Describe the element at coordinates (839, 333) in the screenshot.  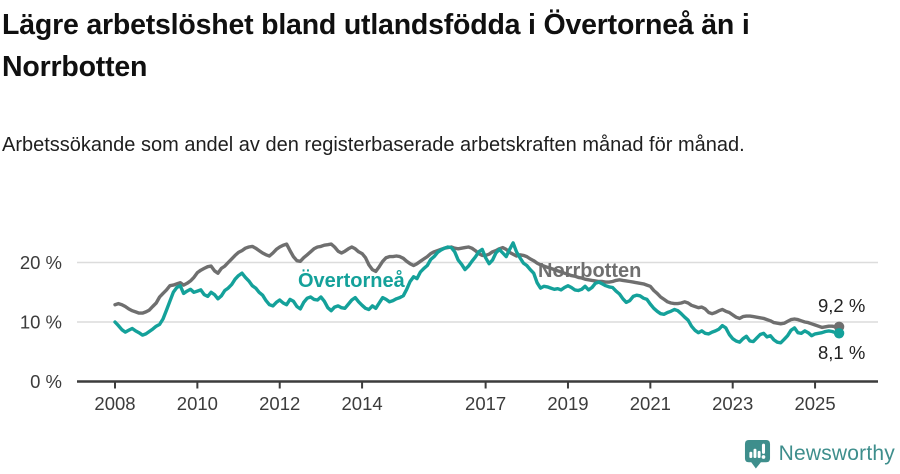
I see `series-end-dot-overtornea` at that location.